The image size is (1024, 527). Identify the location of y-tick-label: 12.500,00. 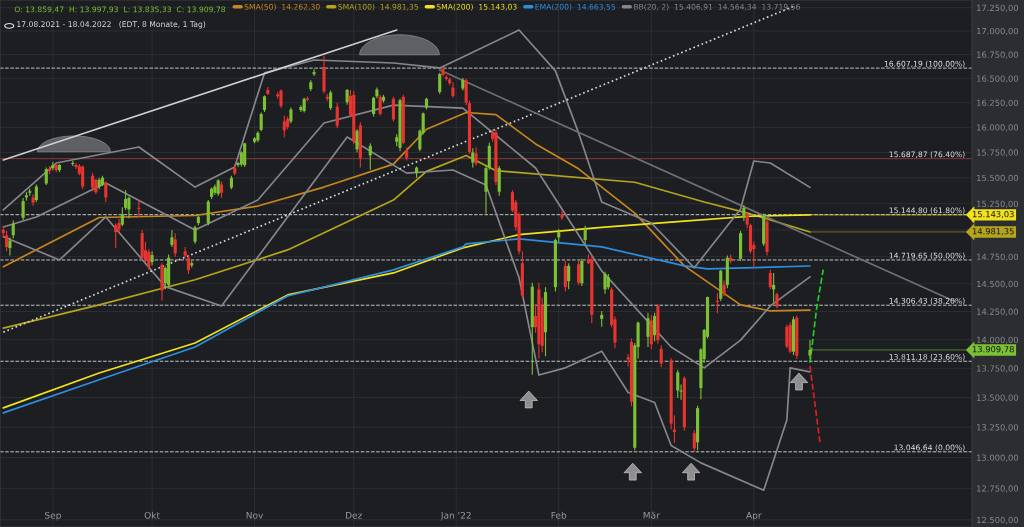
(998, 520).